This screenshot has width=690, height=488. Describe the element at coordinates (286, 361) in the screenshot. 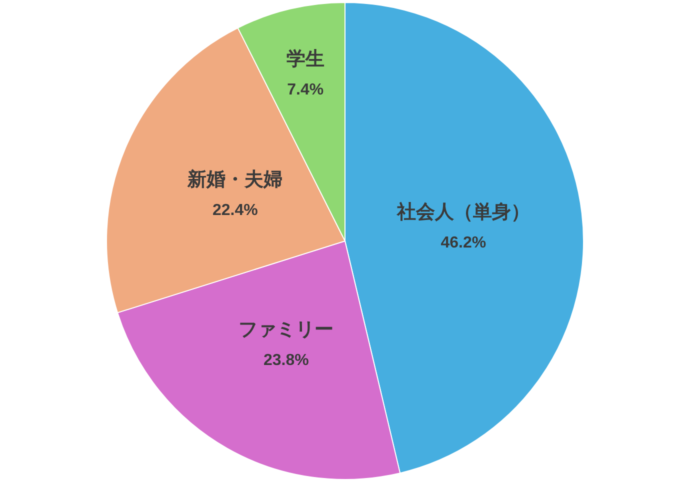

I see `data-label: 23.8%` at that location.